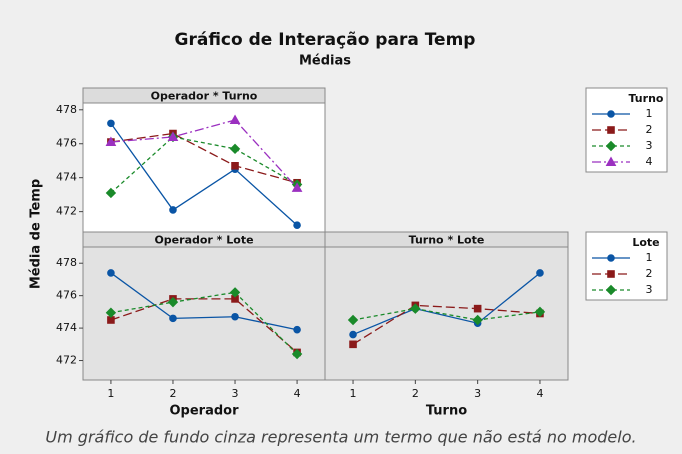  Describe the element at coordinates (325, 61) in the screenshot. I see `chart-subtitle: Médias` at that location.